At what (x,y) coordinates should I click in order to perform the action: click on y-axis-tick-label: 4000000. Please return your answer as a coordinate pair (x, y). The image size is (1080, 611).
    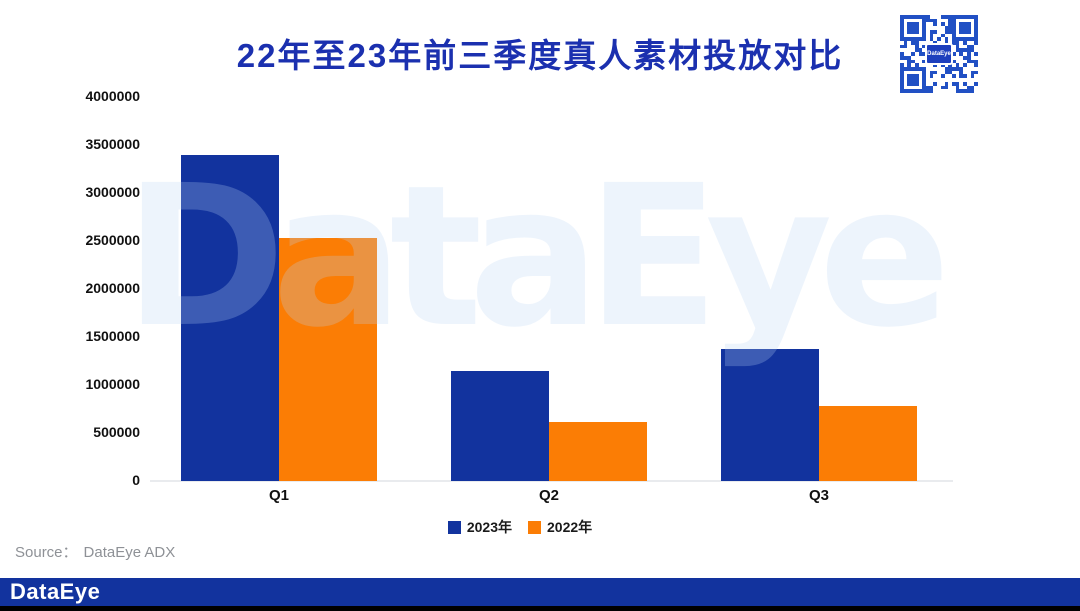
    Looking at the image, I should click on (112, 96).